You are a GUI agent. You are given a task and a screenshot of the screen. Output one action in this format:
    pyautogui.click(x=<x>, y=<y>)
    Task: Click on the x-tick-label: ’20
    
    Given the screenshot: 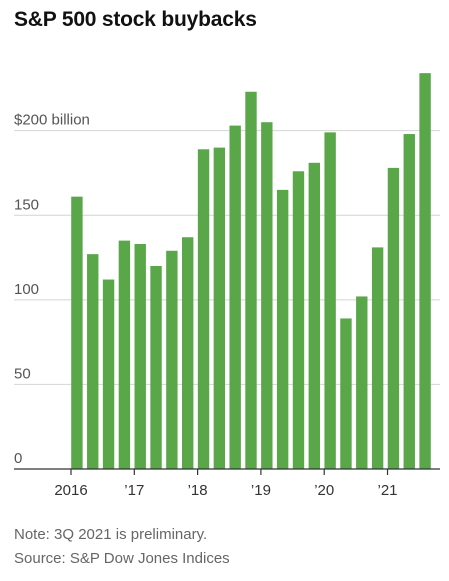 What is the action you would take?
    pyautogui.click(x=324, y=490)
    